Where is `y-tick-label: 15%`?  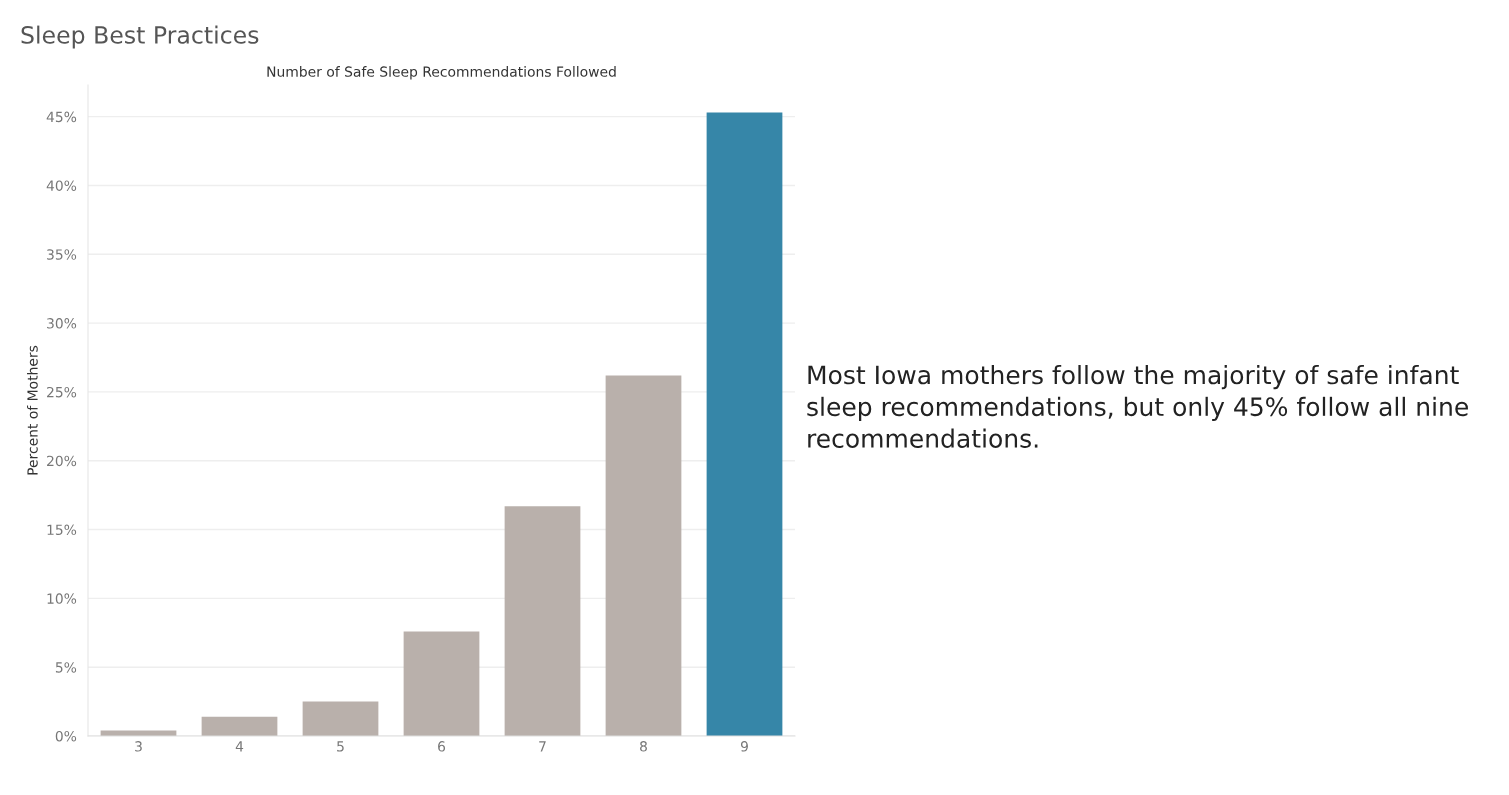 y-tick-label: 15% is located at coordinates (62, 530).